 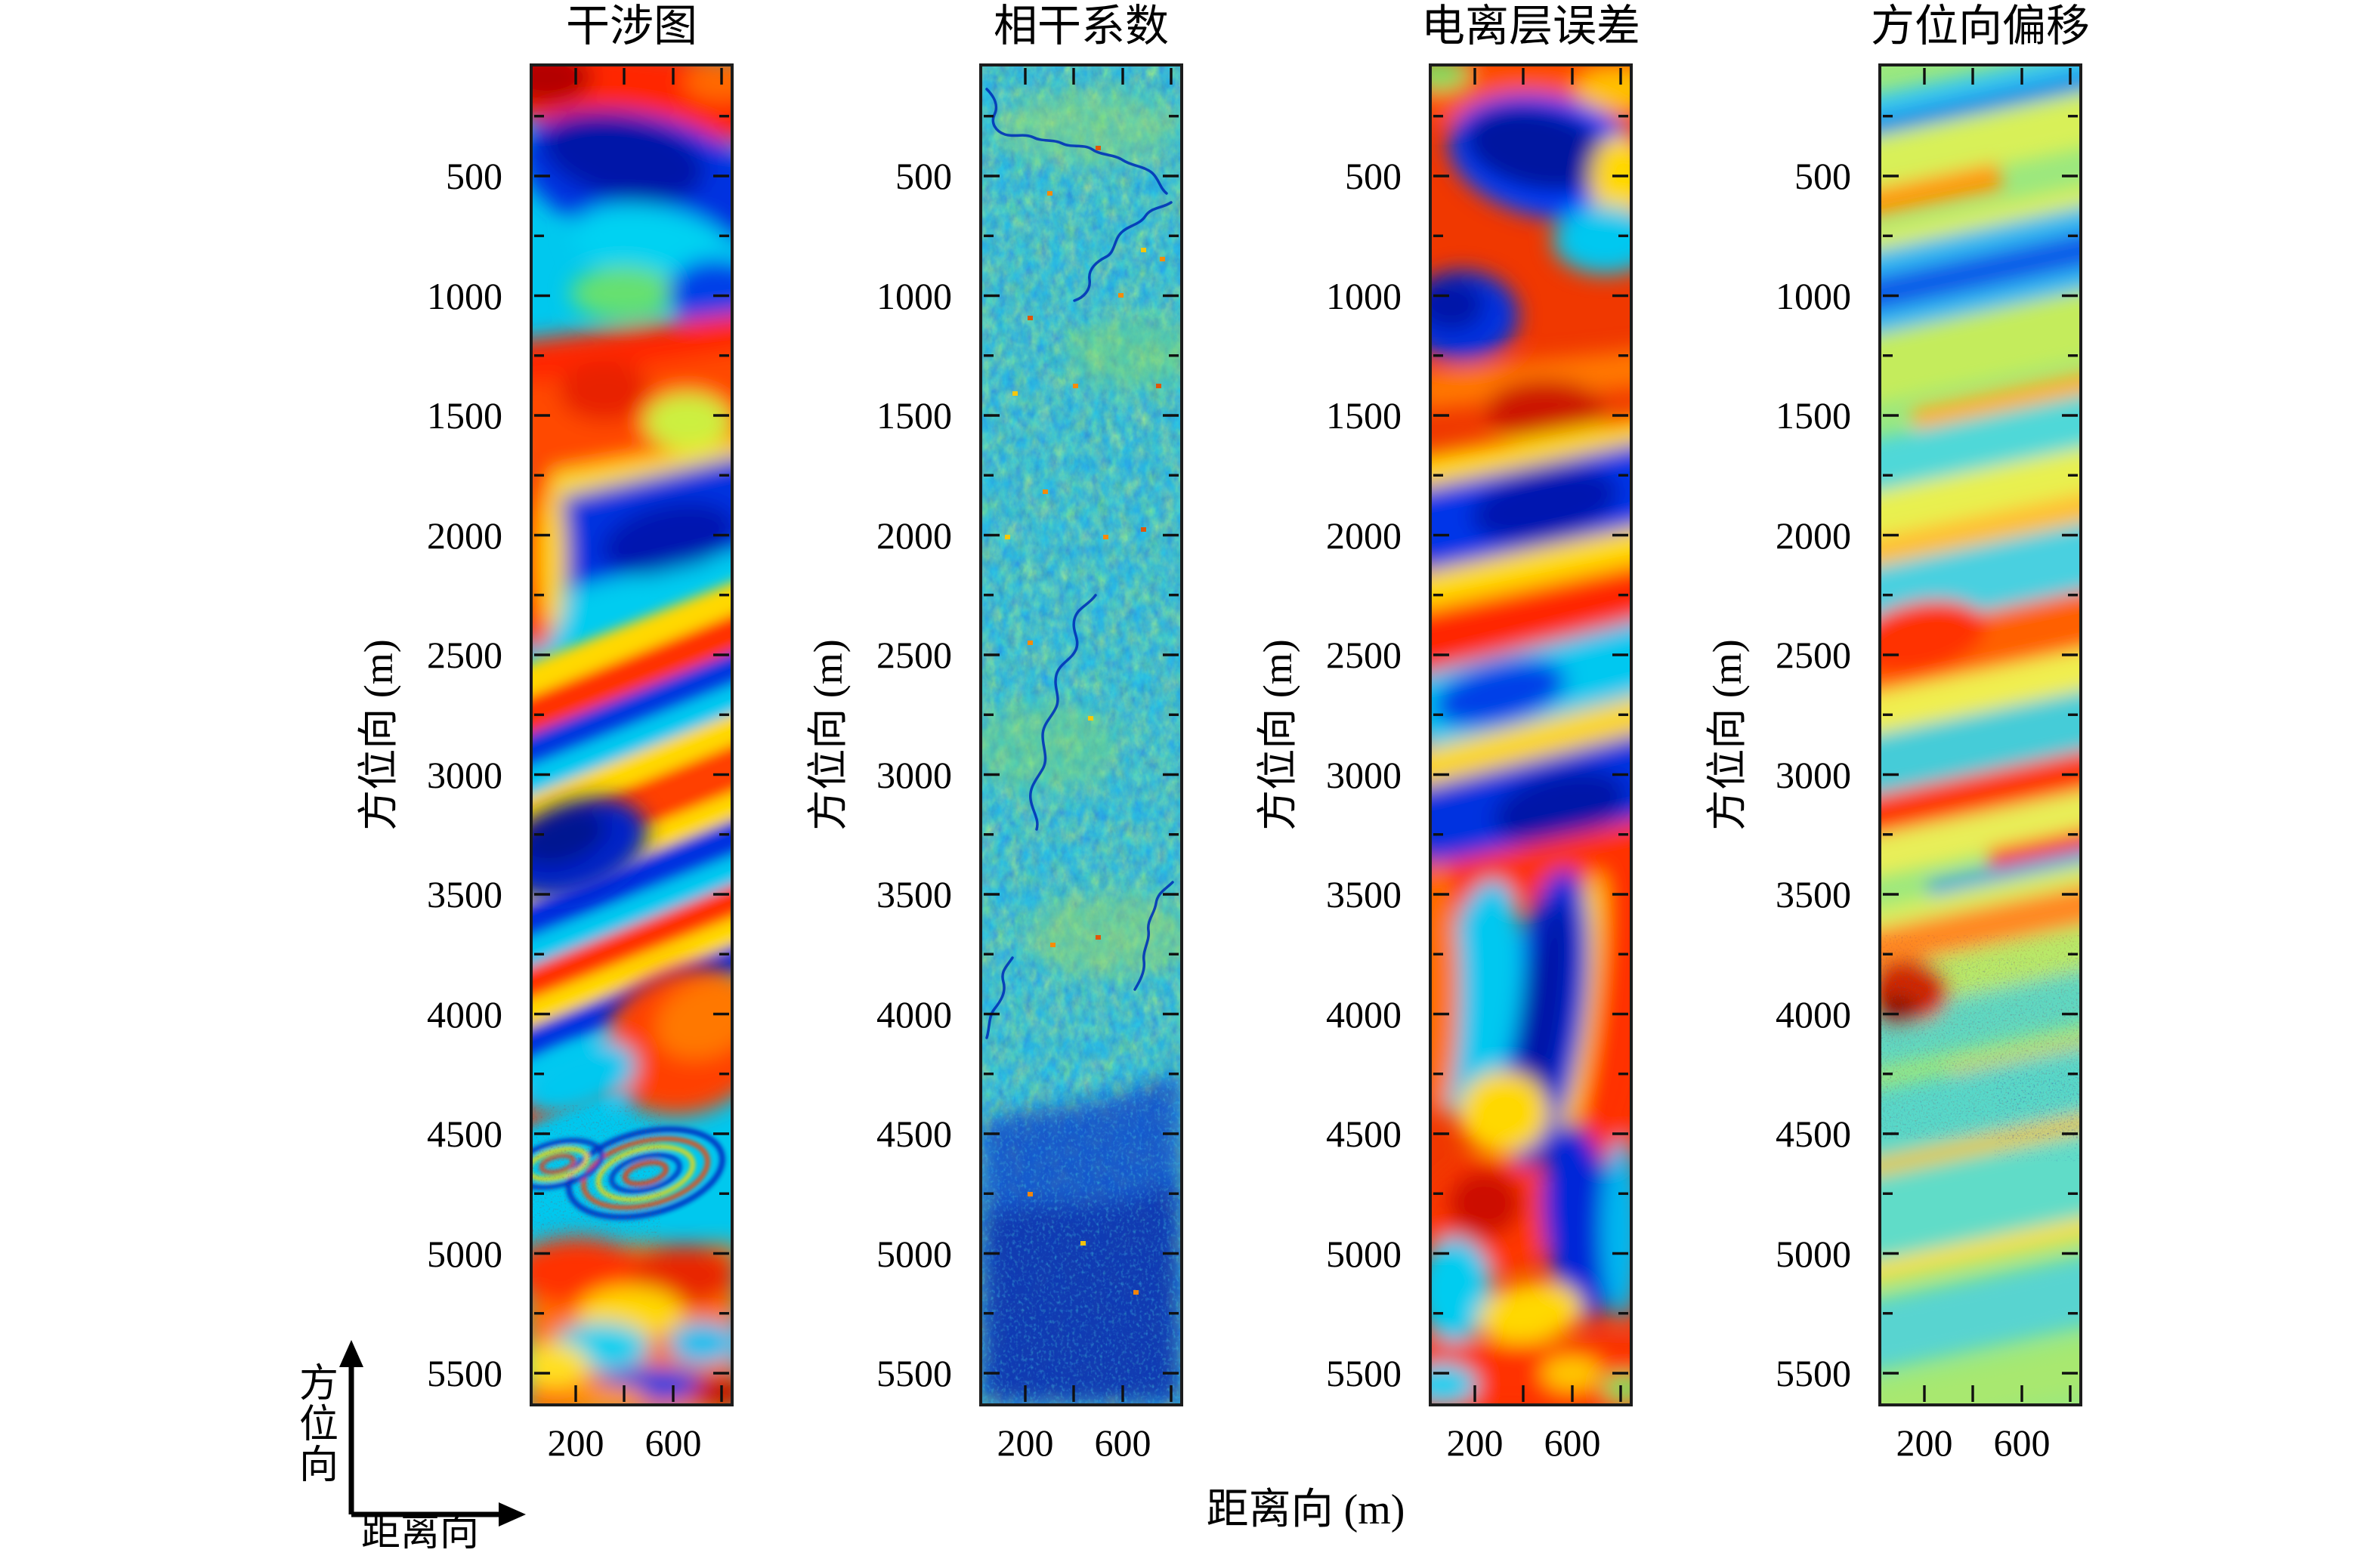 I want to click on low-coherence-river-lines, so click(x=1079, y=563).